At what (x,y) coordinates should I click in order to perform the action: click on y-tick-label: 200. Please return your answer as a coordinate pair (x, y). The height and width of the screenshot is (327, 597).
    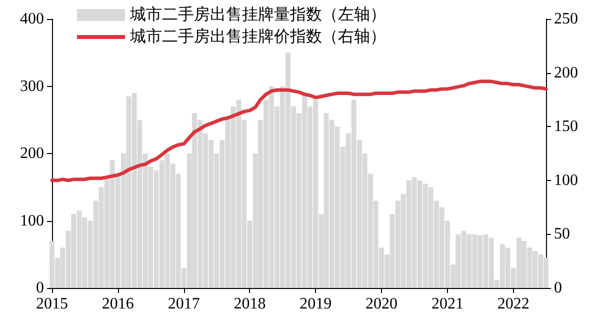
    Looking at the image, I should click on (32, 153).